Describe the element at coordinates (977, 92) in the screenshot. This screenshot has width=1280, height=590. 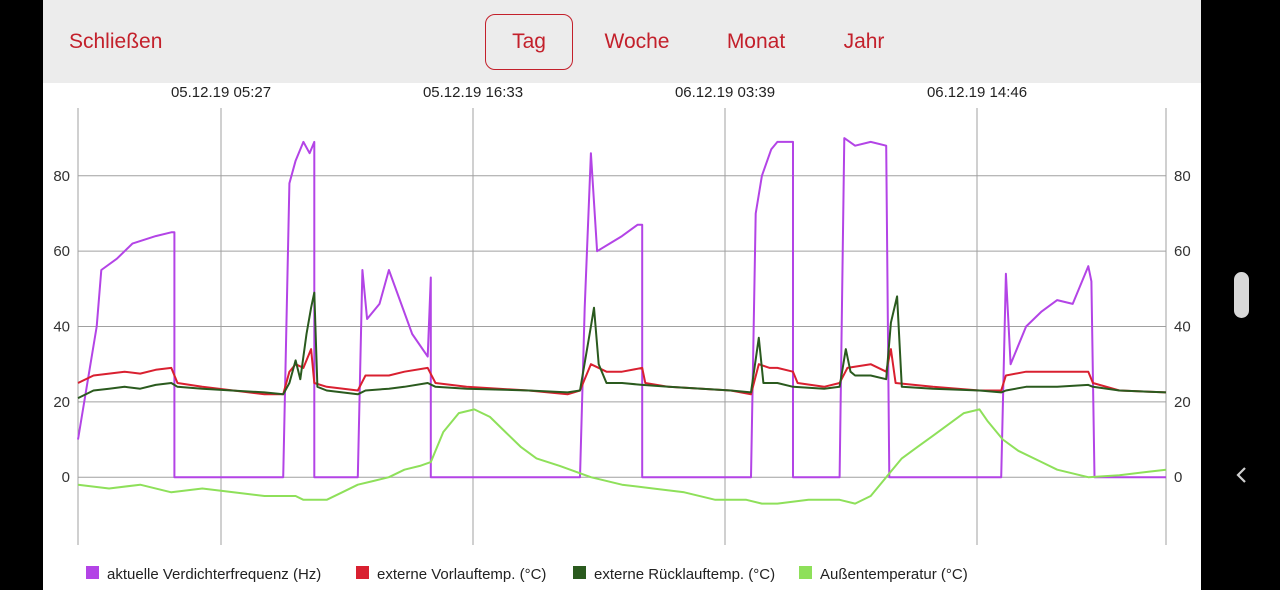
I see `x-tick-label: 06.12.19 14:46` at that location.